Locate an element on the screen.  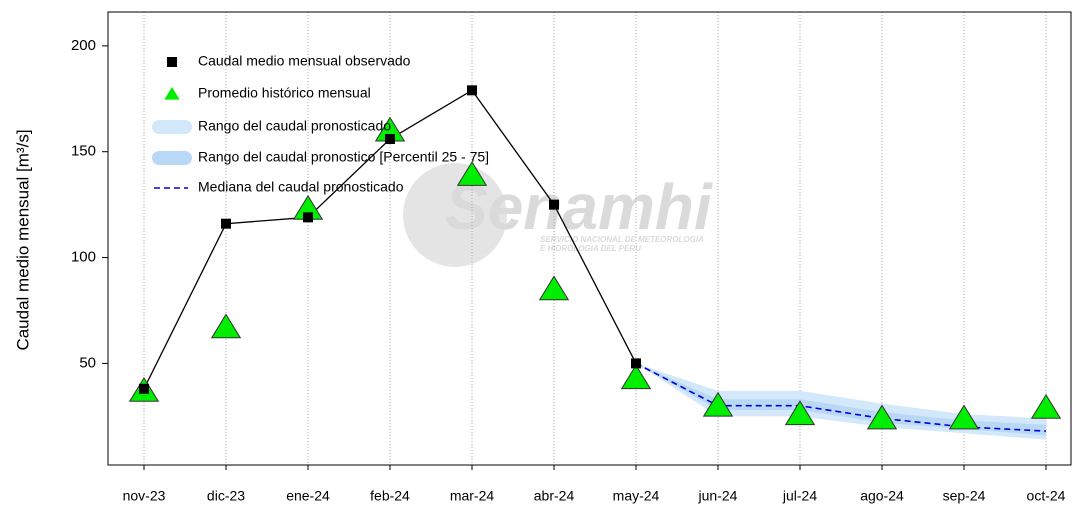
x-tick-label: dic-23 is located at coordinates (226, 496).